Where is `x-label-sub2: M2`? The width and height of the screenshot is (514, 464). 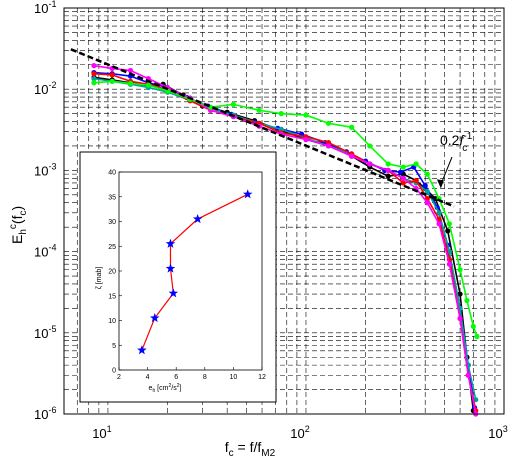 x-label-sub2: M2 is located at coordinates (268, 453).